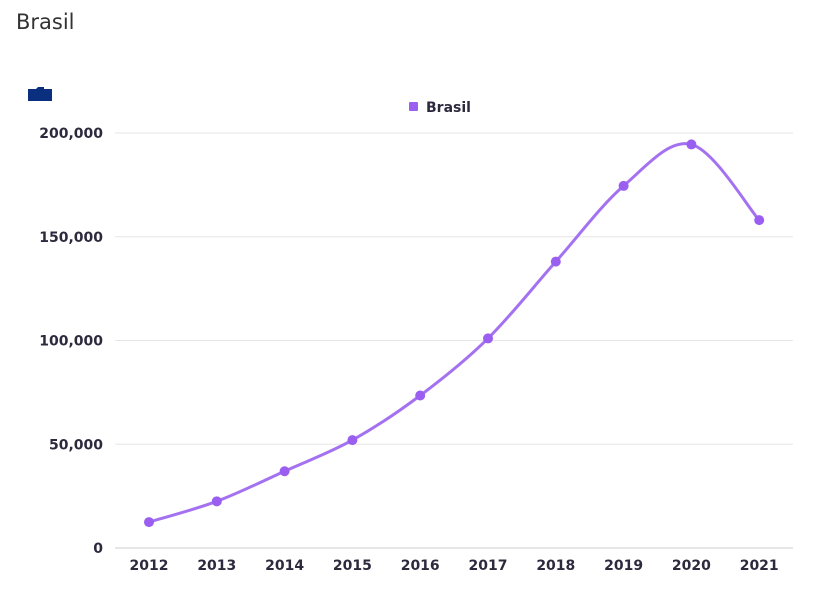  What do you see at coordinates (413, 106) in the screenshot?
I see `legend-swatch` at bounding box center [413, 106].